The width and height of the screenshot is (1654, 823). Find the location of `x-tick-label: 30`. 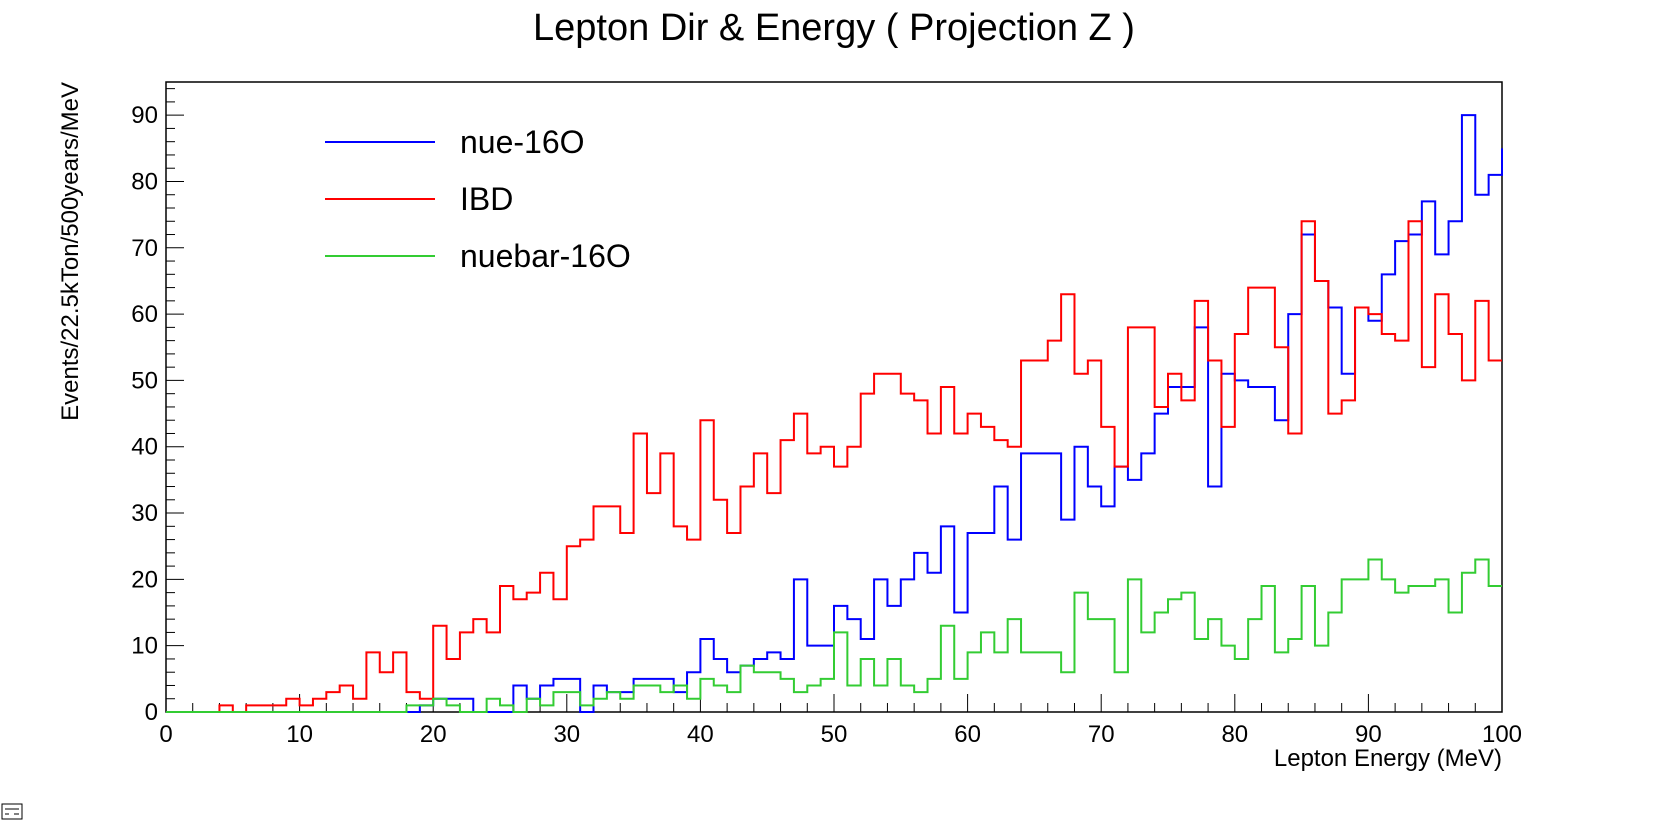

x-tick-label: 30 is located at coordinates (566, 734).